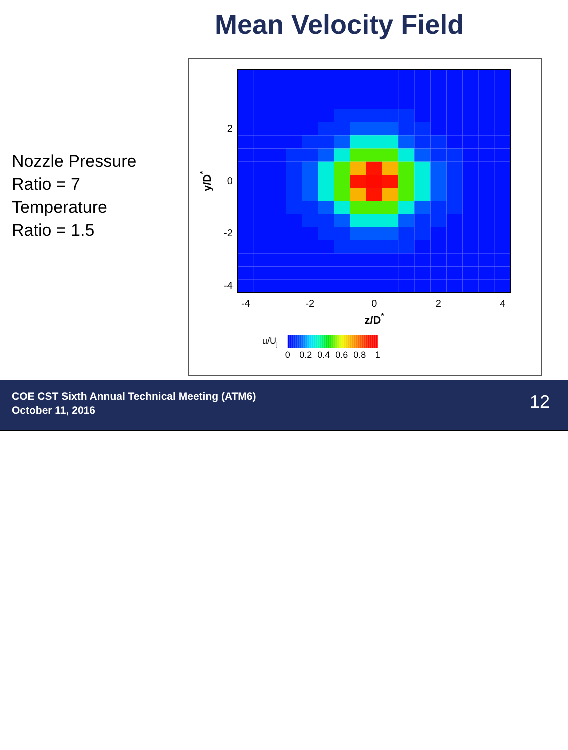 This screenshot has height=750, width=568. What do you see at coordinates (324, 355) in the screenshot?
I see `color-bar-label: 0.4` at bounding box center [324, 355].